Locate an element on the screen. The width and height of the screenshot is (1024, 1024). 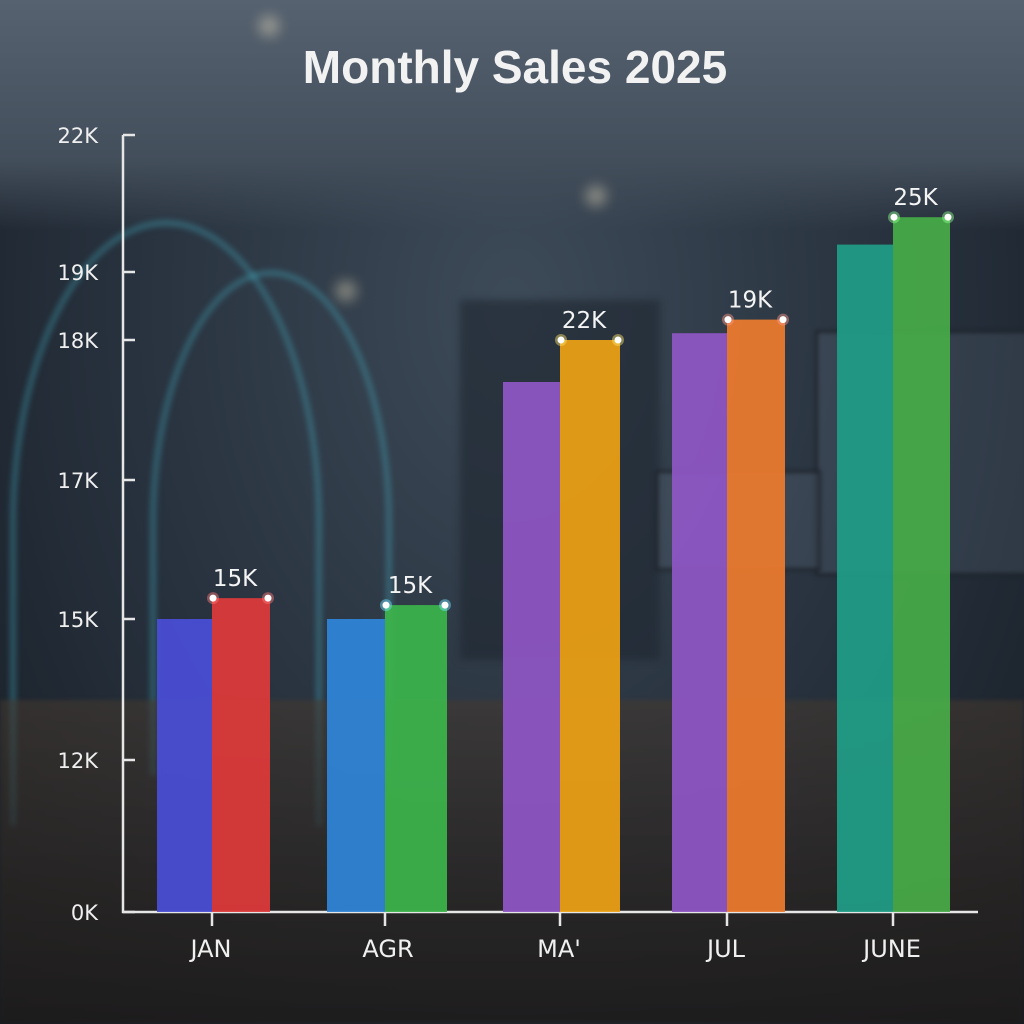
y-tick-label: 15K is located at coordinates (79, 620).